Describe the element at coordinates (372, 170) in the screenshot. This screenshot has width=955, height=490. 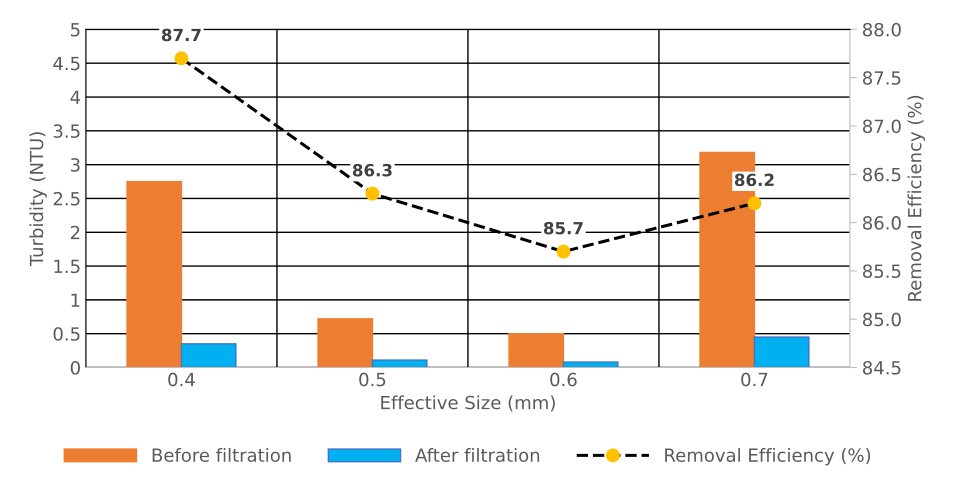
I see `data-label: 86.3` at that location.